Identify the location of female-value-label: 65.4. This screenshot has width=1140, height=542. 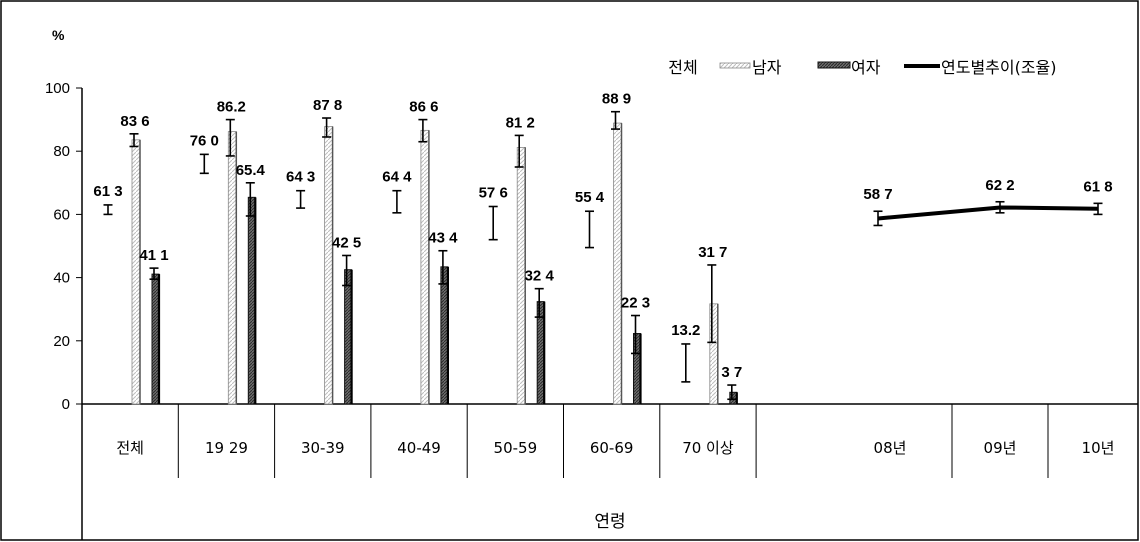
(251, 170).